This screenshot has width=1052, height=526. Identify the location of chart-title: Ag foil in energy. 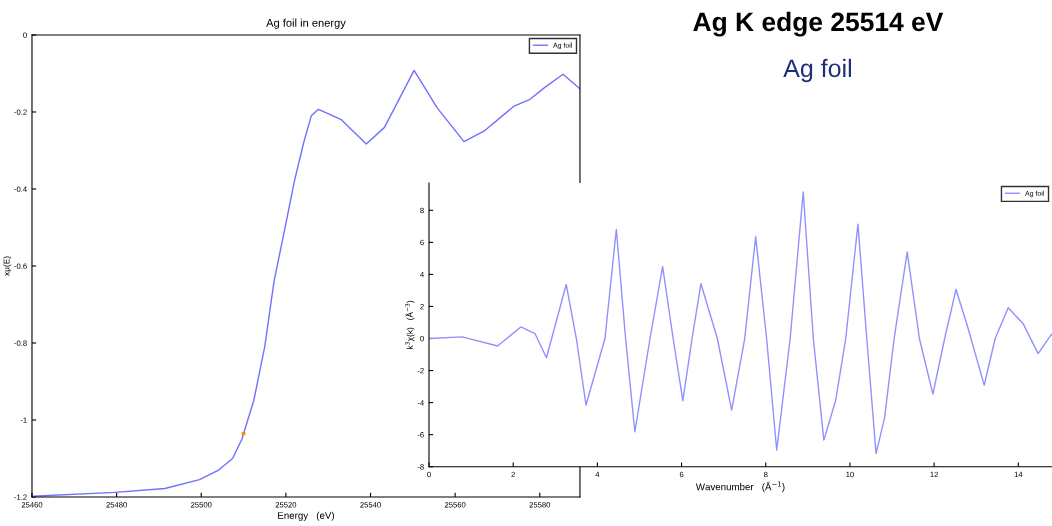
(306, 23).